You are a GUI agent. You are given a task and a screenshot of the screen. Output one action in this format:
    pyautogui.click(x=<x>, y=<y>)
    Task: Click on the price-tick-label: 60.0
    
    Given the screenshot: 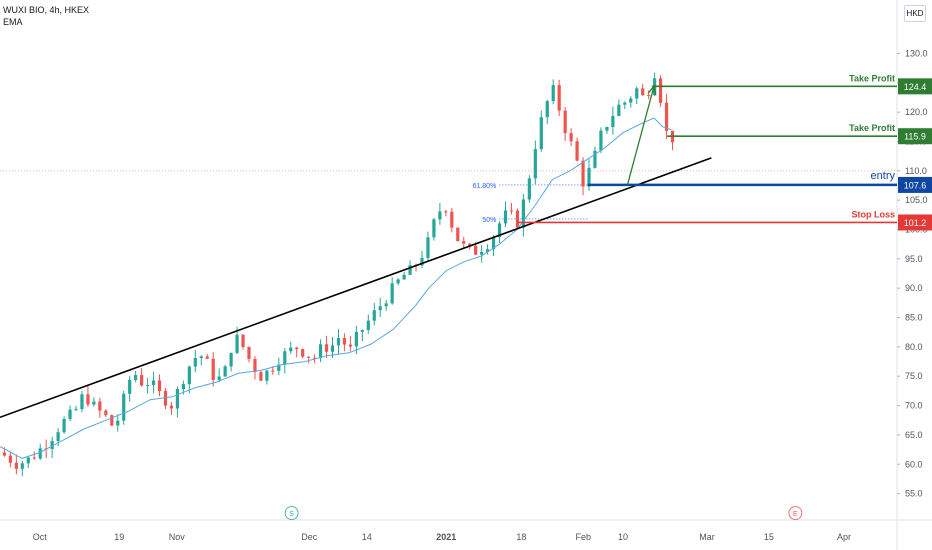 What is the action you would take?
    pyautogui.click(x=914, y=464)
    